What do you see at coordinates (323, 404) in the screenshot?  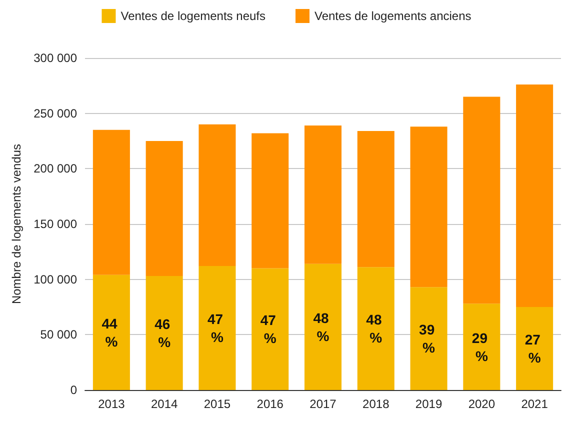 I see `x-tick-label: 2017` at bounding box center [323, 404].